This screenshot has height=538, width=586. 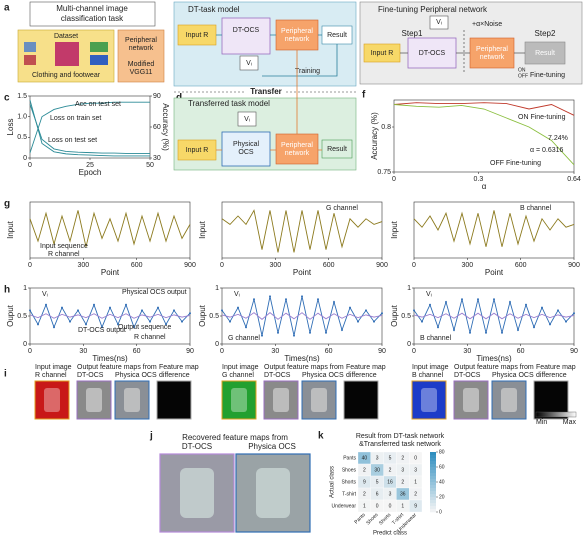 I want to click on panel-letter: c, so click(x=7, y=98).